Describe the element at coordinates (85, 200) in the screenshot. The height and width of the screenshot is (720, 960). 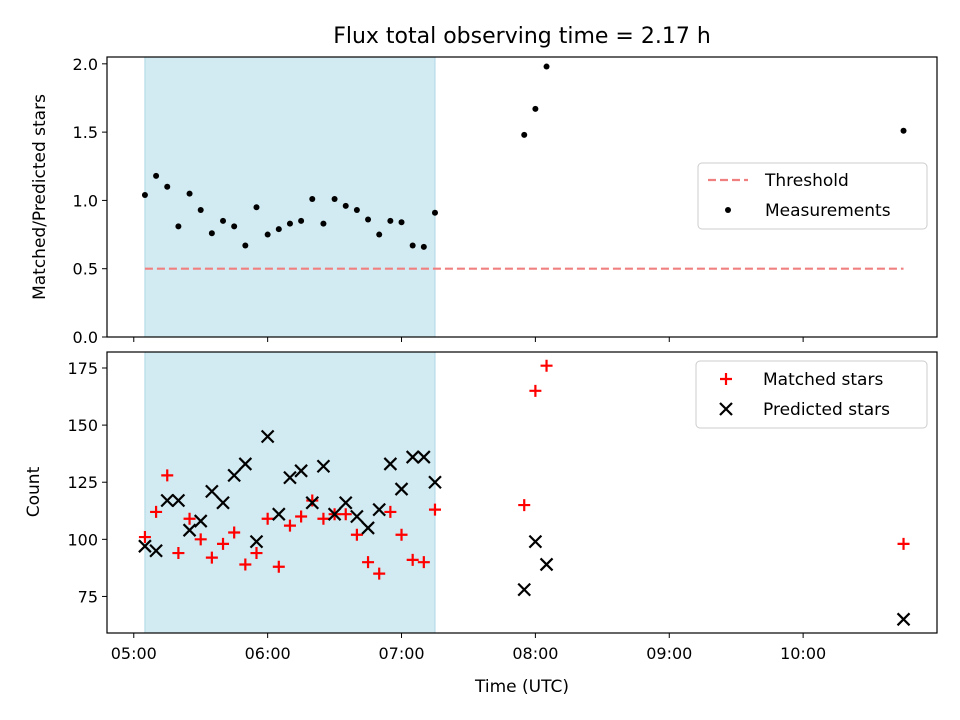
I see `ratio-y-tick-label: 1.0` at that location.